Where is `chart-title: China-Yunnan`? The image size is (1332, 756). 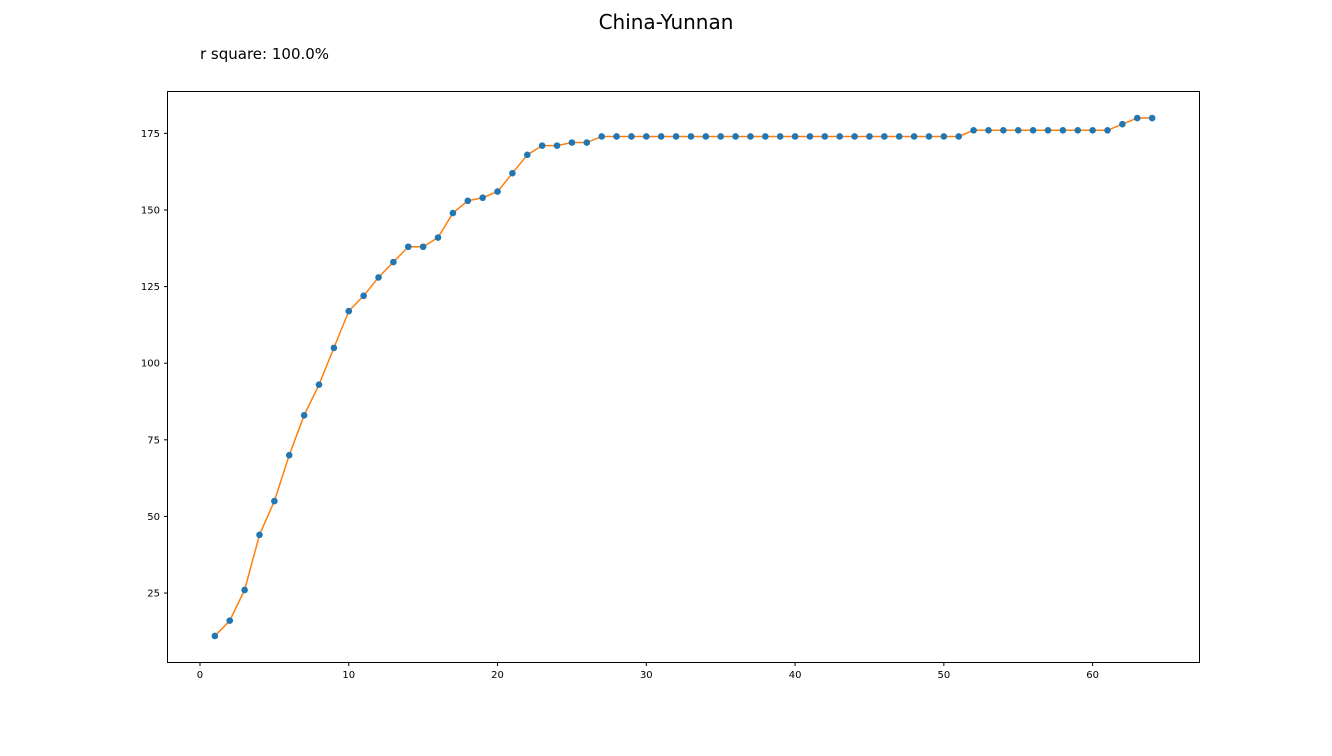 chart-title: China-Yunnan is located at coordinates (666, 22).